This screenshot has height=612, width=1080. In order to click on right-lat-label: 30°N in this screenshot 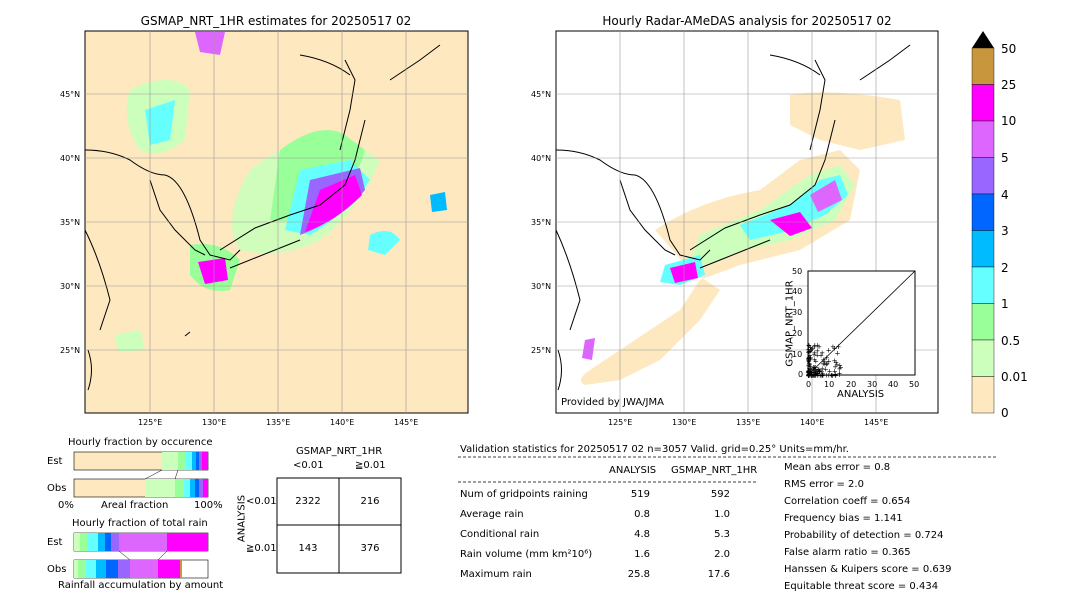, I will do `click(541, 286)`.